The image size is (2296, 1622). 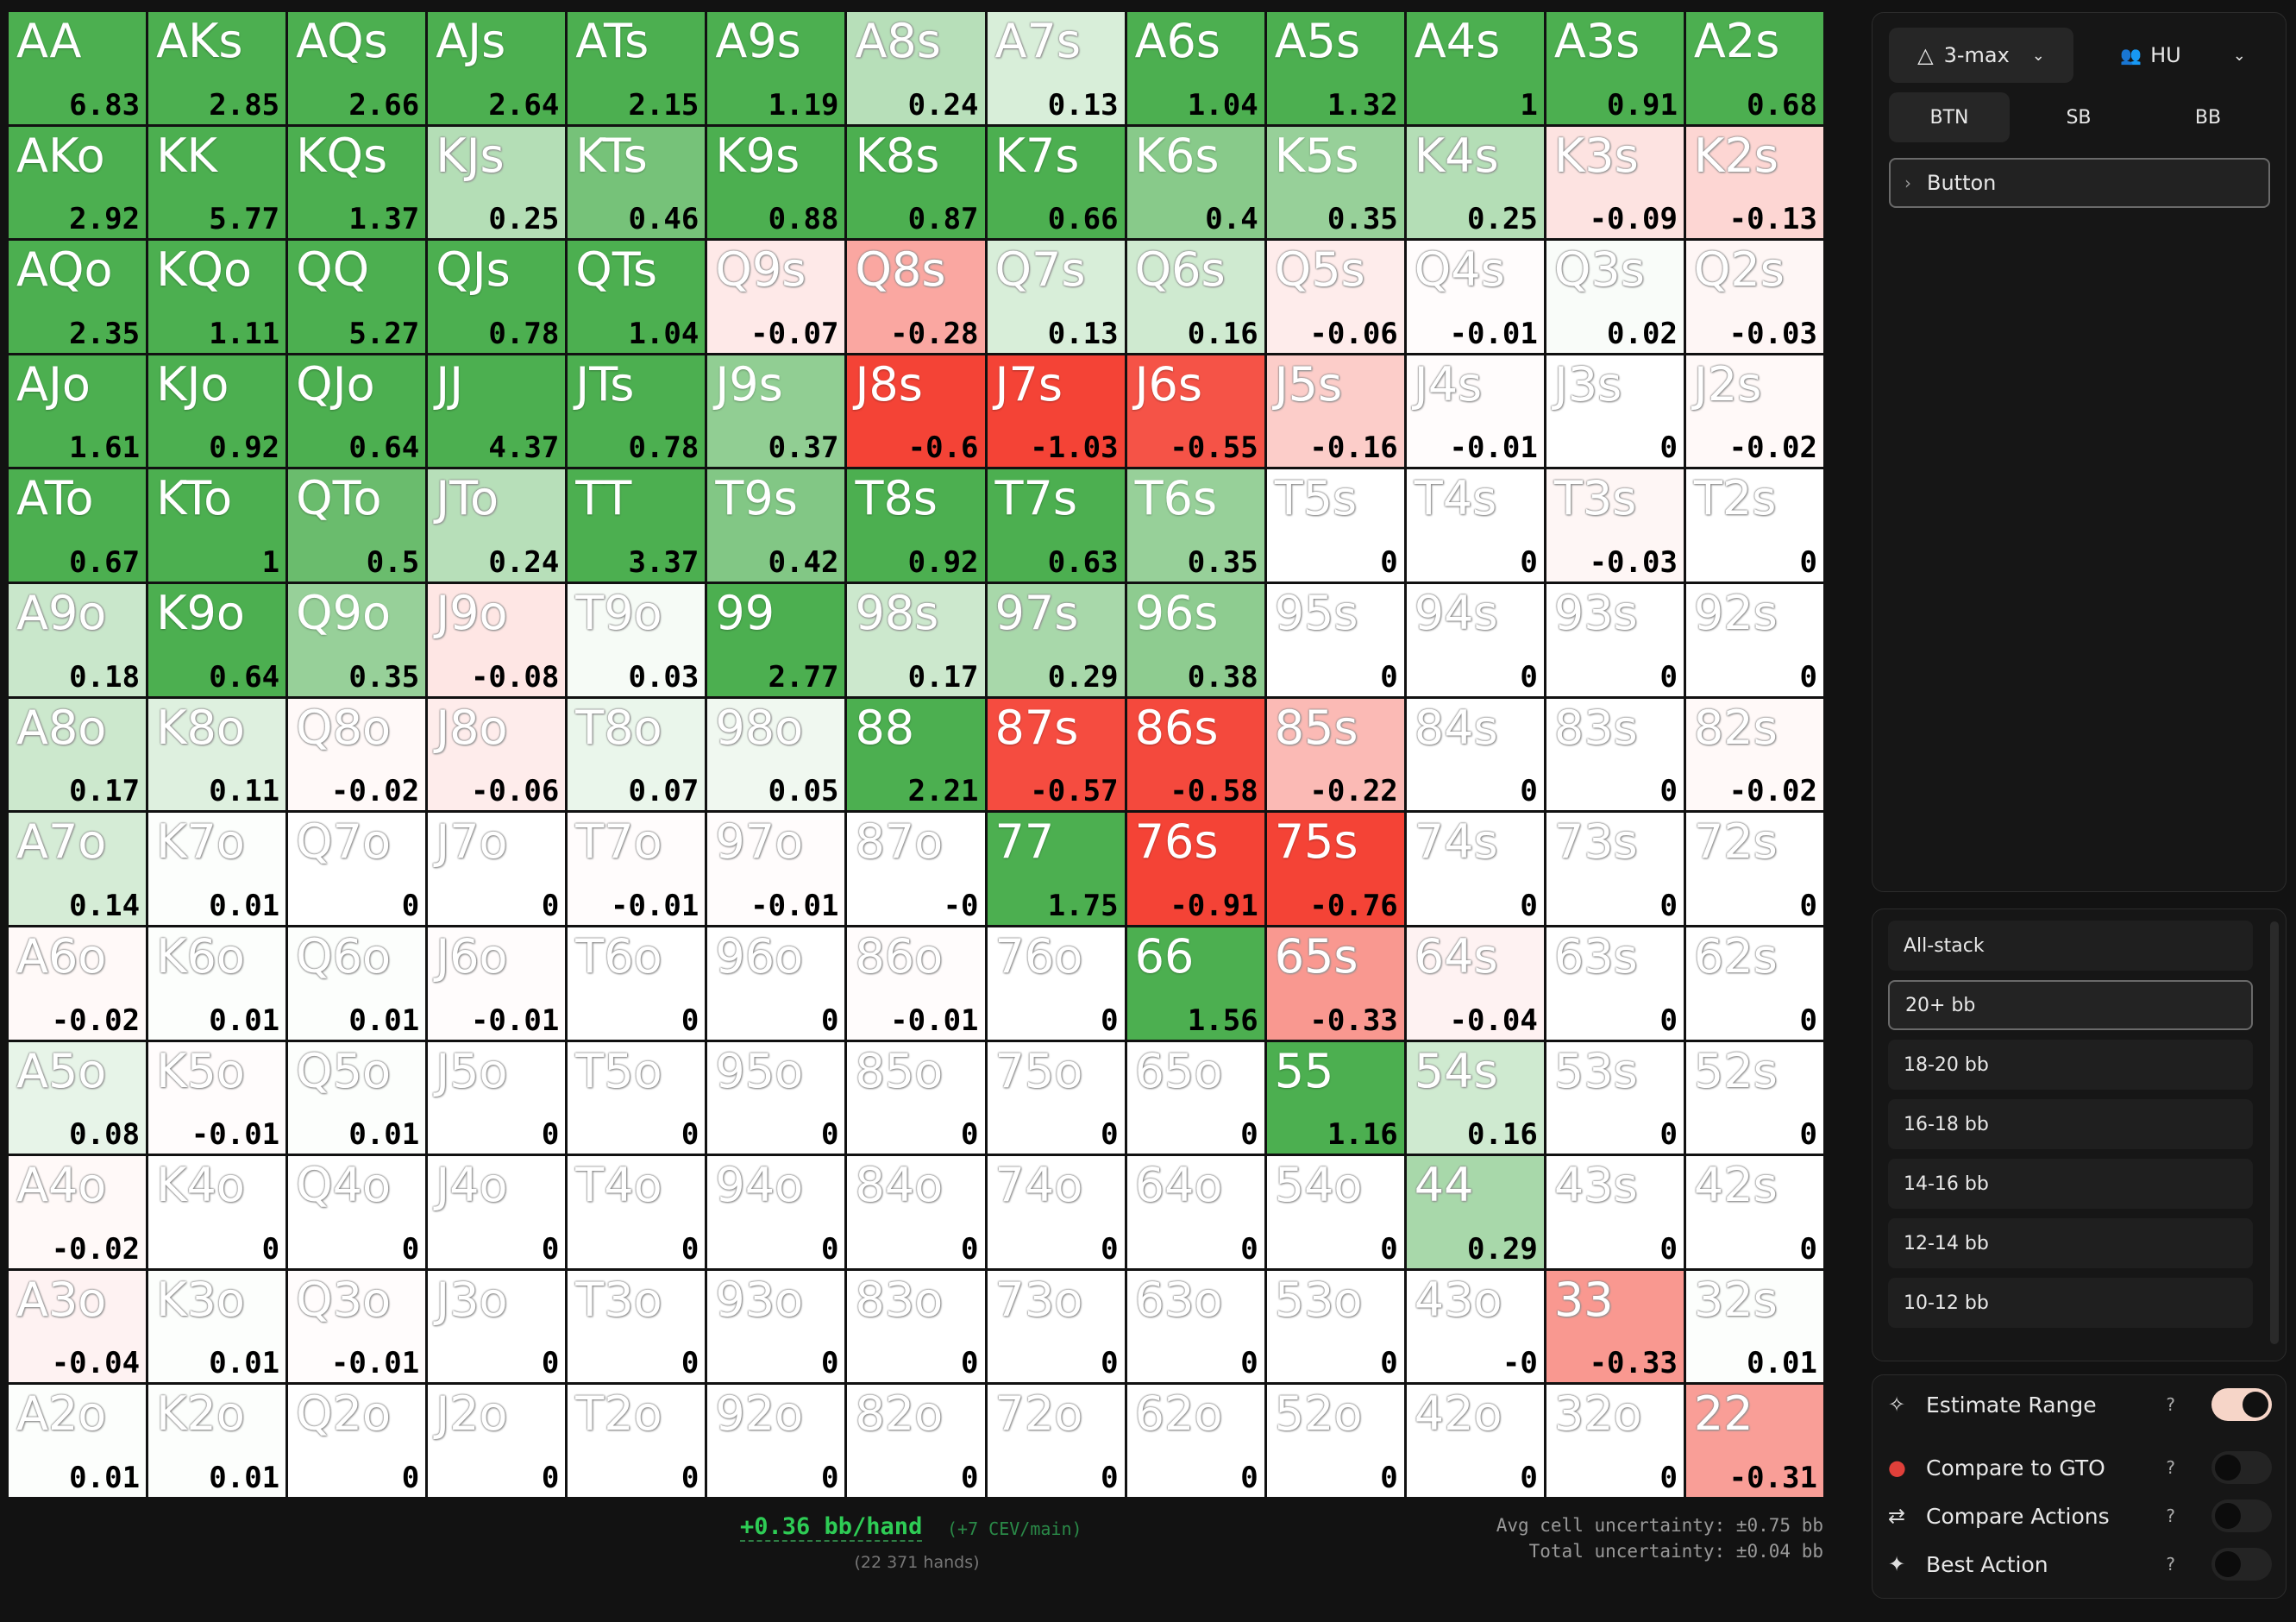 I want to click on hand-cell: Q7s 0.13, so click(x=1056, y=297).